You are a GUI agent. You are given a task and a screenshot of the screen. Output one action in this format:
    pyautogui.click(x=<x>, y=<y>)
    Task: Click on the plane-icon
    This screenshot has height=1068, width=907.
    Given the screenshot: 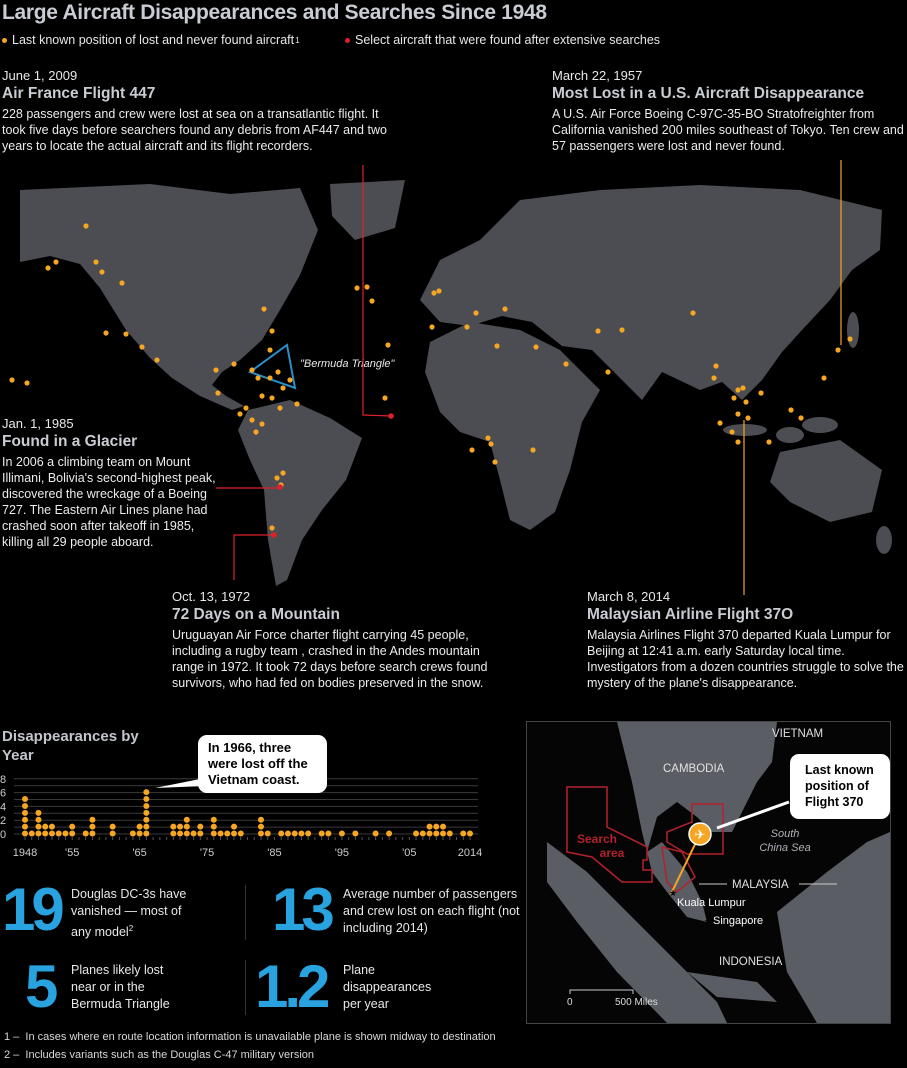 What is the action you would take?
    pyautogui.click(x=700, y=834)
    